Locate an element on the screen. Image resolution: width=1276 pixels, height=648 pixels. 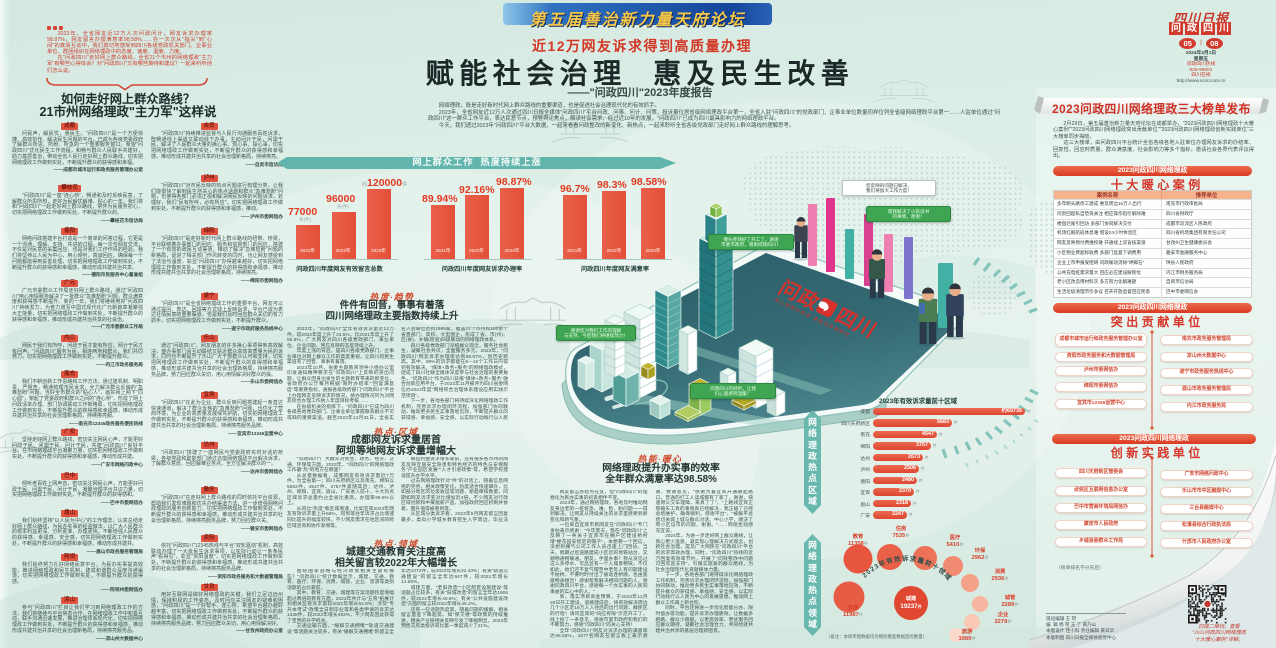
svg-text: 19237件 is located at coordinates (910, 606).